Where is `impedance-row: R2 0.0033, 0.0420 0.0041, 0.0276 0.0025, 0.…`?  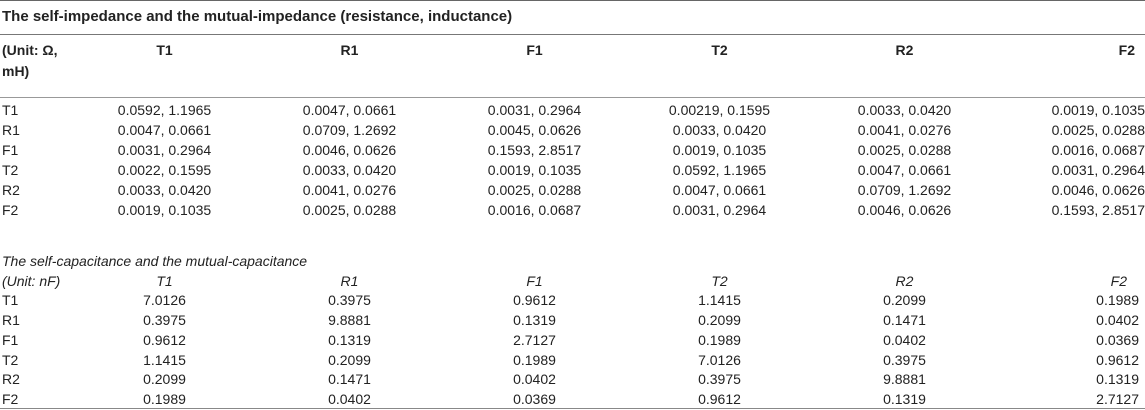
impedance-row: R2 0.0033, 0.0420 0.0041, 0.0276 0.0025, 0.… is located at coordinates (572, 190).